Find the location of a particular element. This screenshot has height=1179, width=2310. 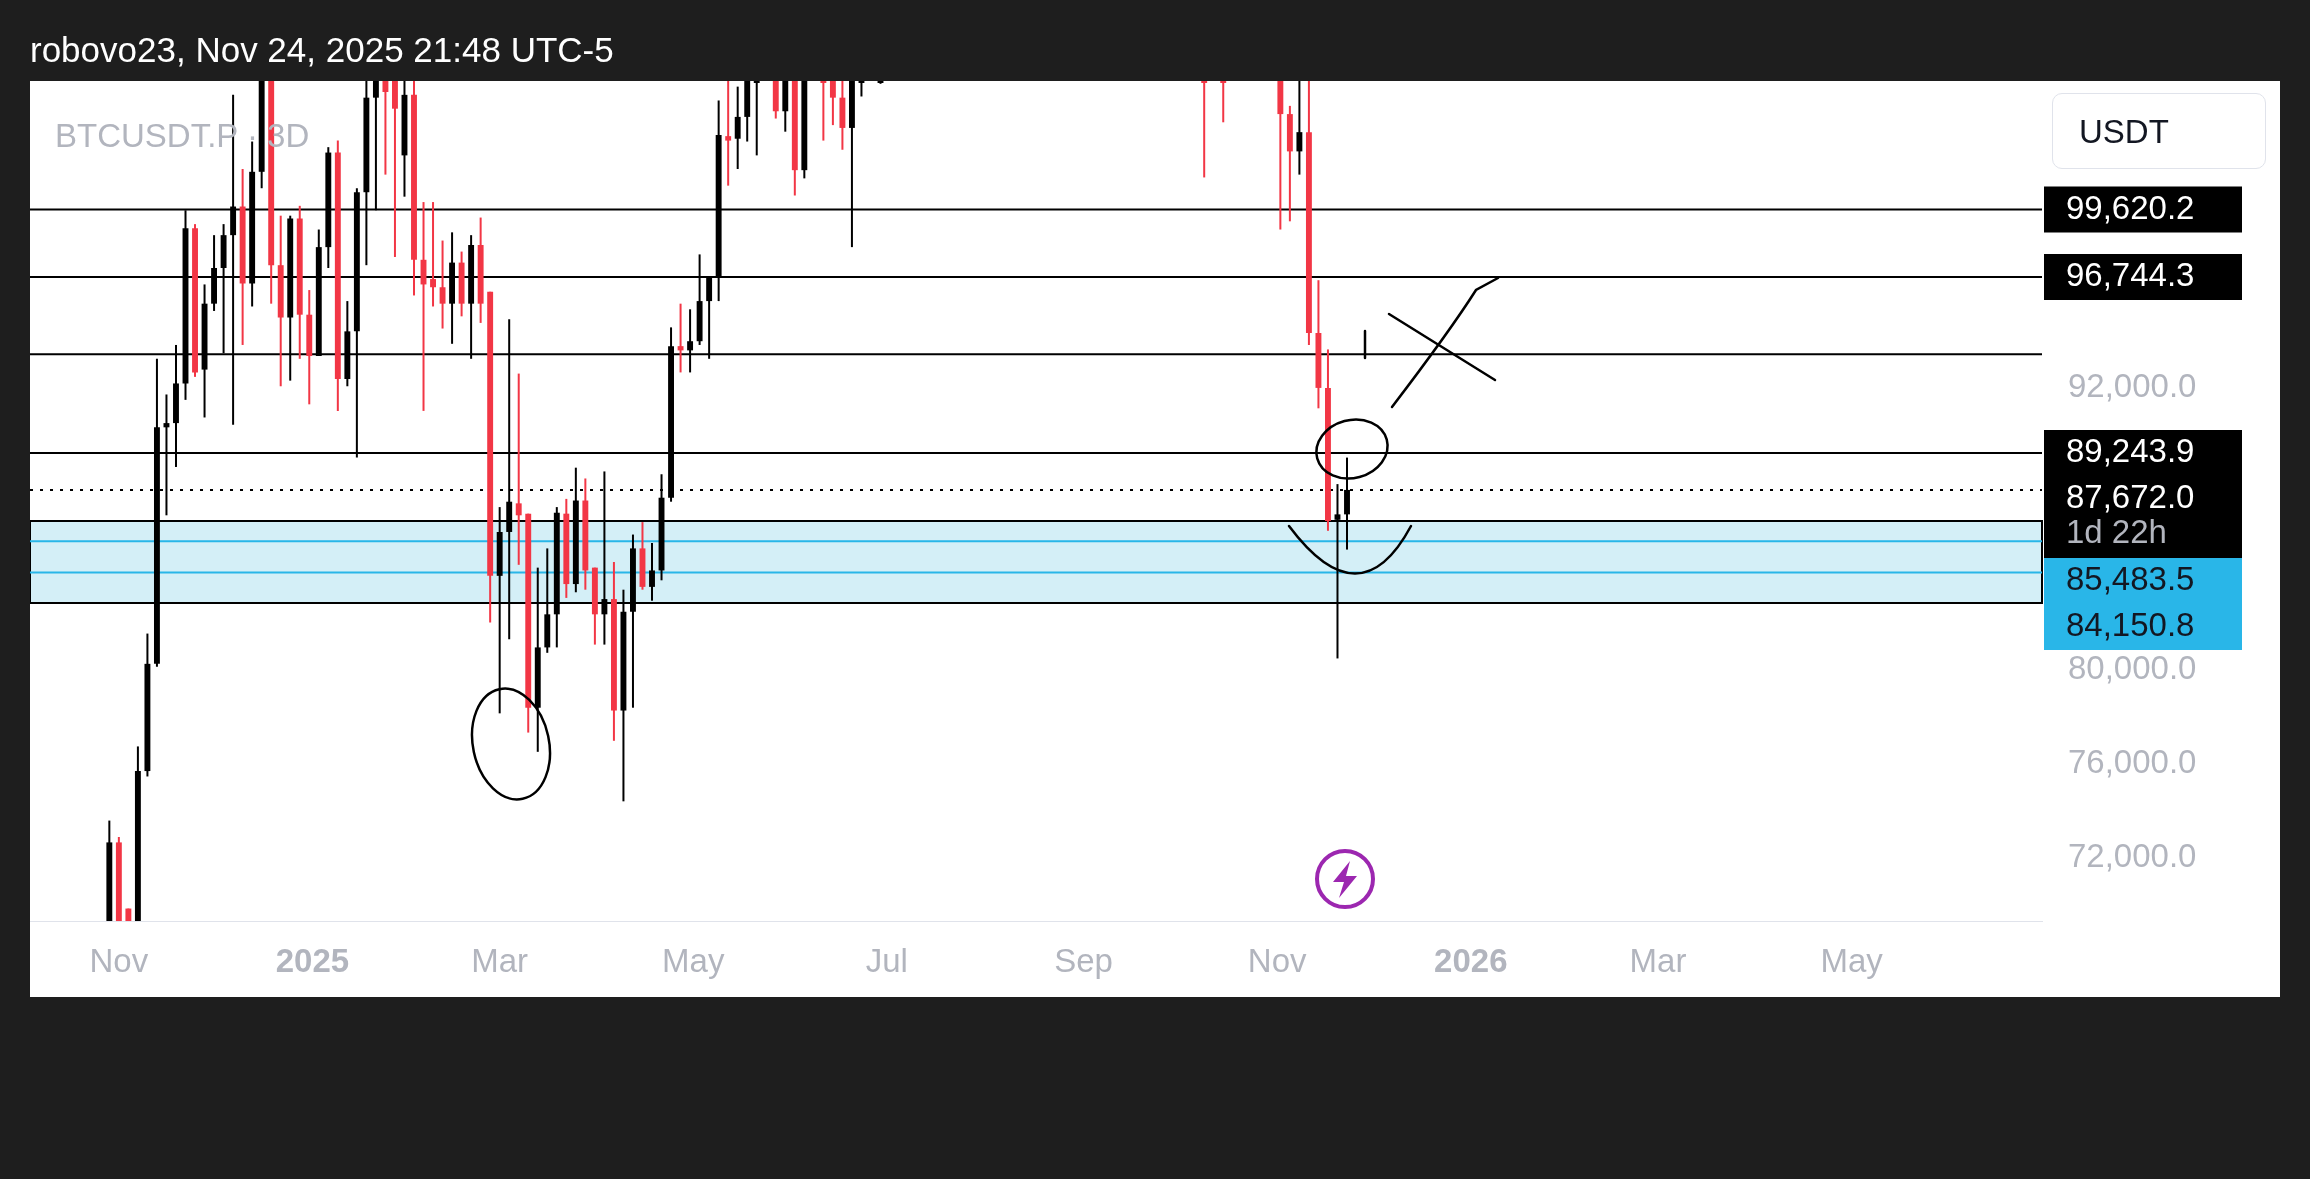

ref-line-label: 87,672.0 is located at coordinates (2130, 497).